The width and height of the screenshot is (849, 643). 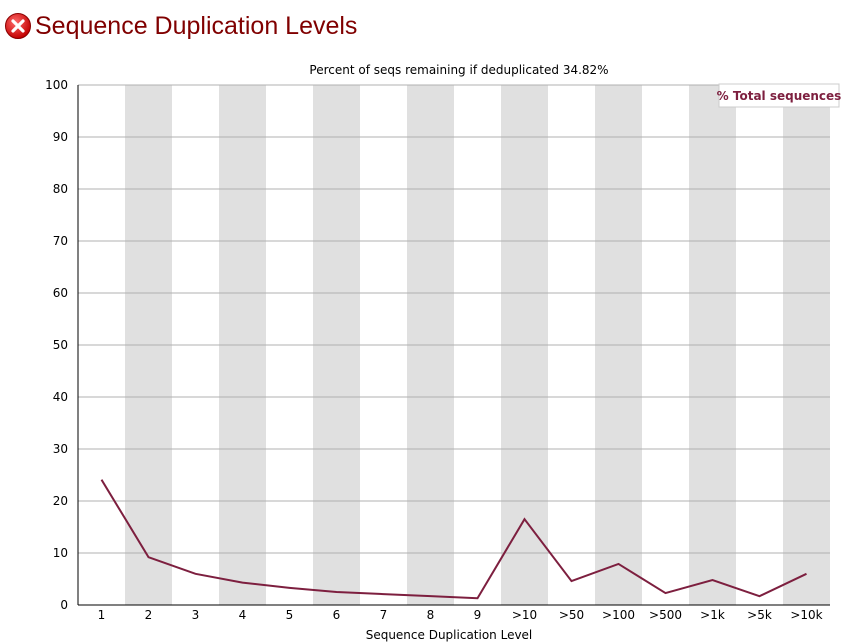 What do you see at coordinates (60, 137) in the screenshot?
I see `y-tick-label: 90` at bounding box center [60, 137].